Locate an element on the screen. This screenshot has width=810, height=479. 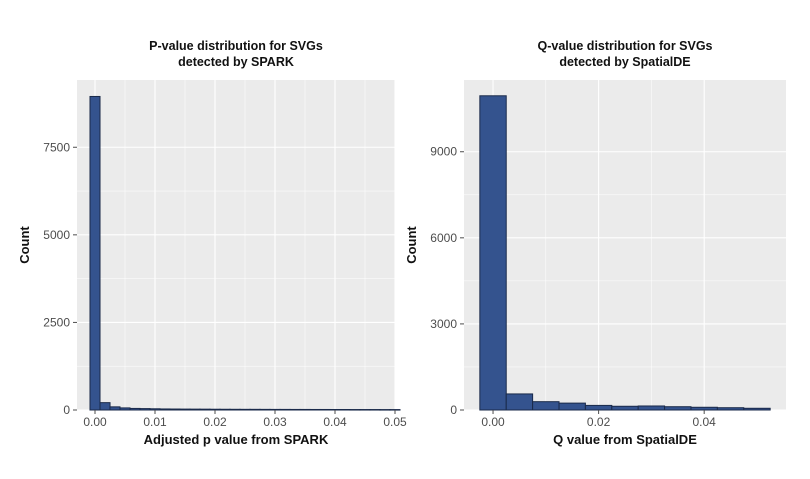
y-tick-label: 5000 is located at coordinates (56, 235).